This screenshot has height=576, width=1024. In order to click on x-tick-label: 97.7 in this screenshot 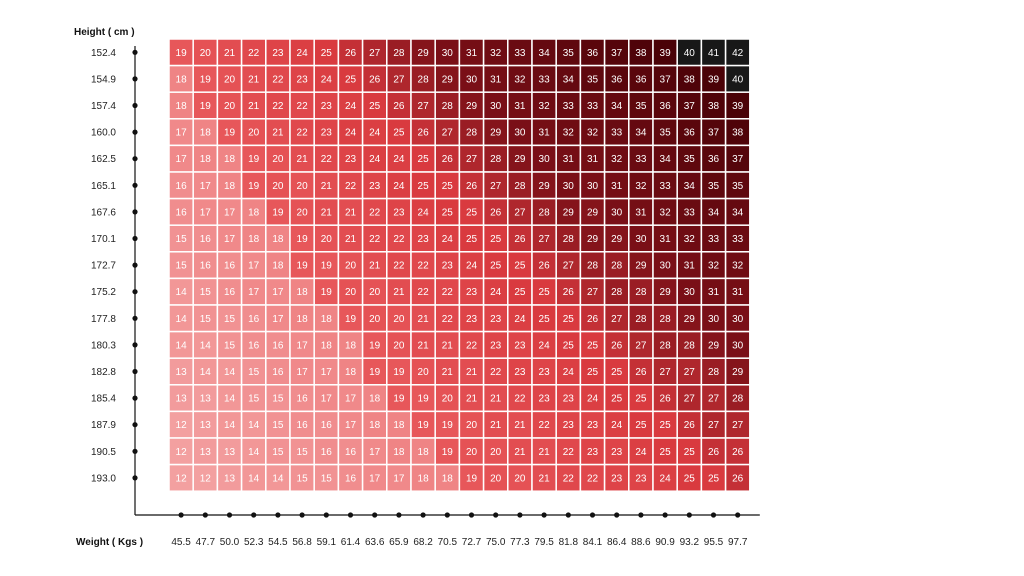, I will do `click(738, 542)`.